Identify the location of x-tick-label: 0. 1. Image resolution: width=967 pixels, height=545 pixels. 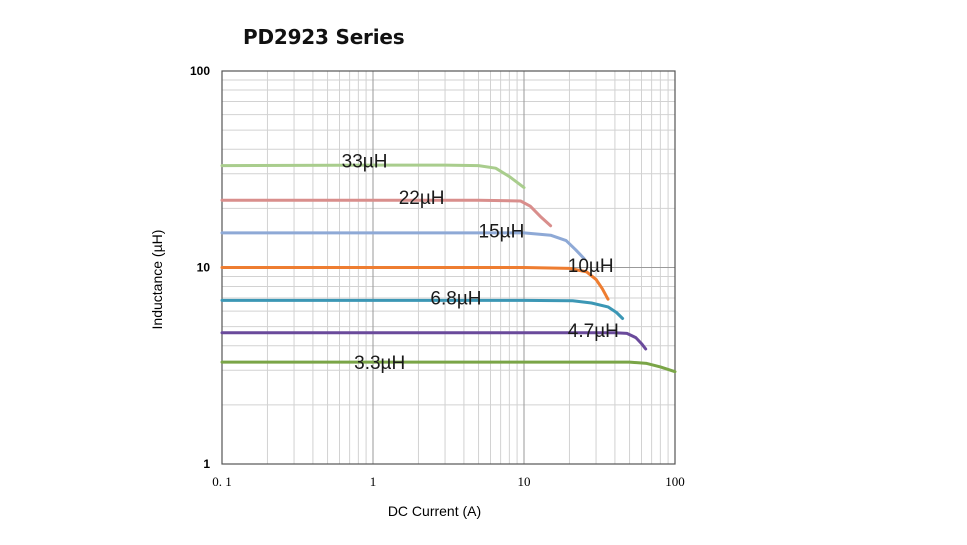
(222, 481).